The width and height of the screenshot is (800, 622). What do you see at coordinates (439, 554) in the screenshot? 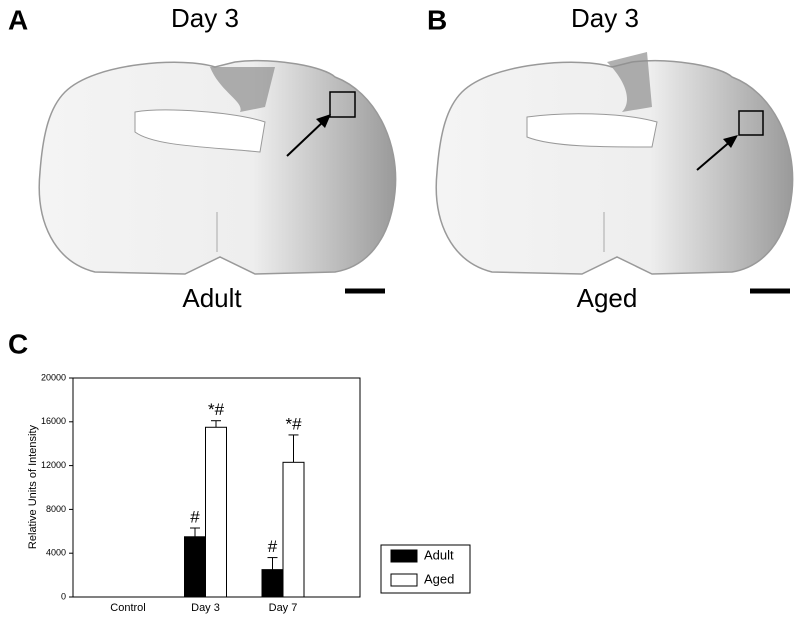
I see `legend-label: Adult` at bounding box center [439, 554].